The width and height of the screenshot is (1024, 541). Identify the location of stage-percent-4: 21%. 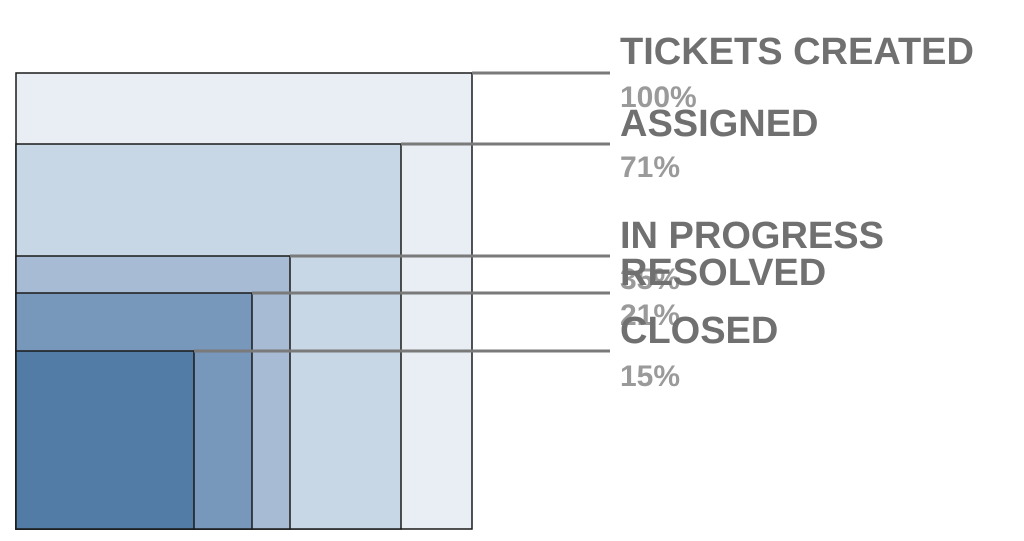
(650, 315).